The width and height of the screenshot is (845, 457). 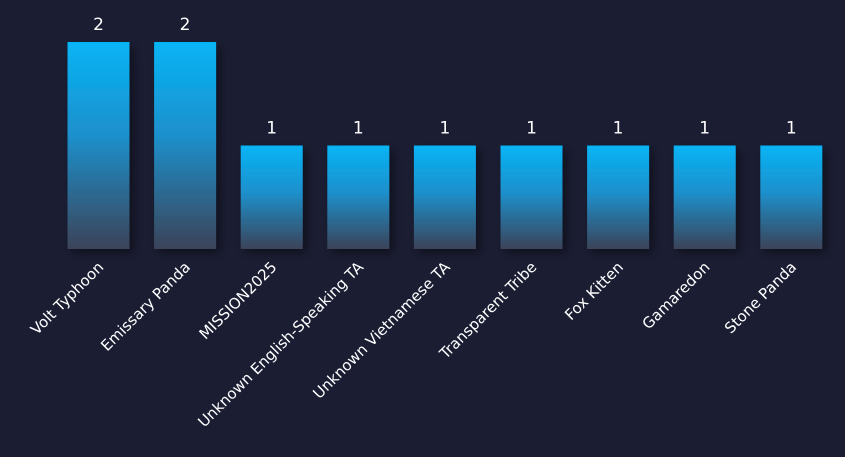 What do you see at coordinates (704, 129) in the screenshot?
I see `data-label-7: 1` at bounding box center [704, 129].